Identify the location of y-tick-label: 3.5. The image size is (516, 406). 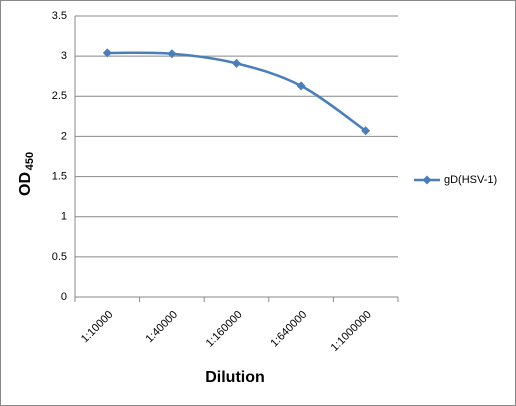
(59, 16).